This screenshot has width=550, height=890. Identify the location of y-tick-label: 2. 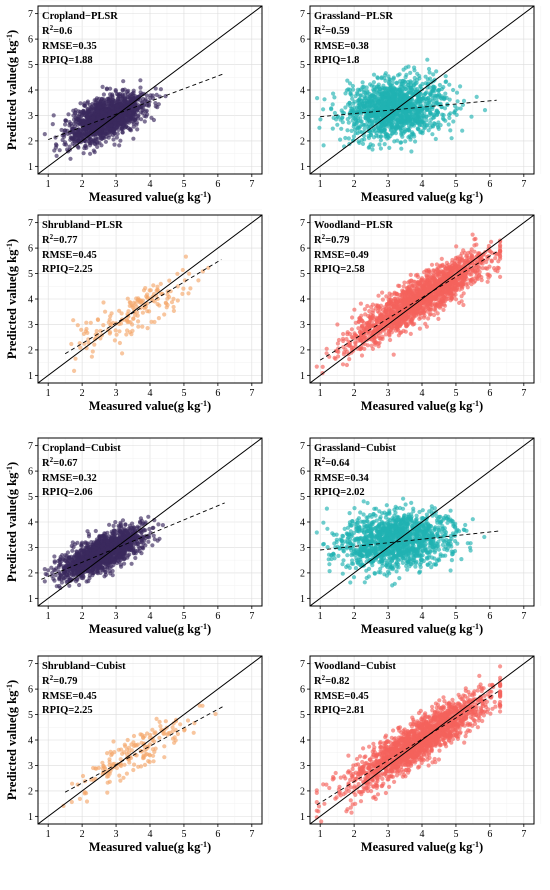
(302, 141).